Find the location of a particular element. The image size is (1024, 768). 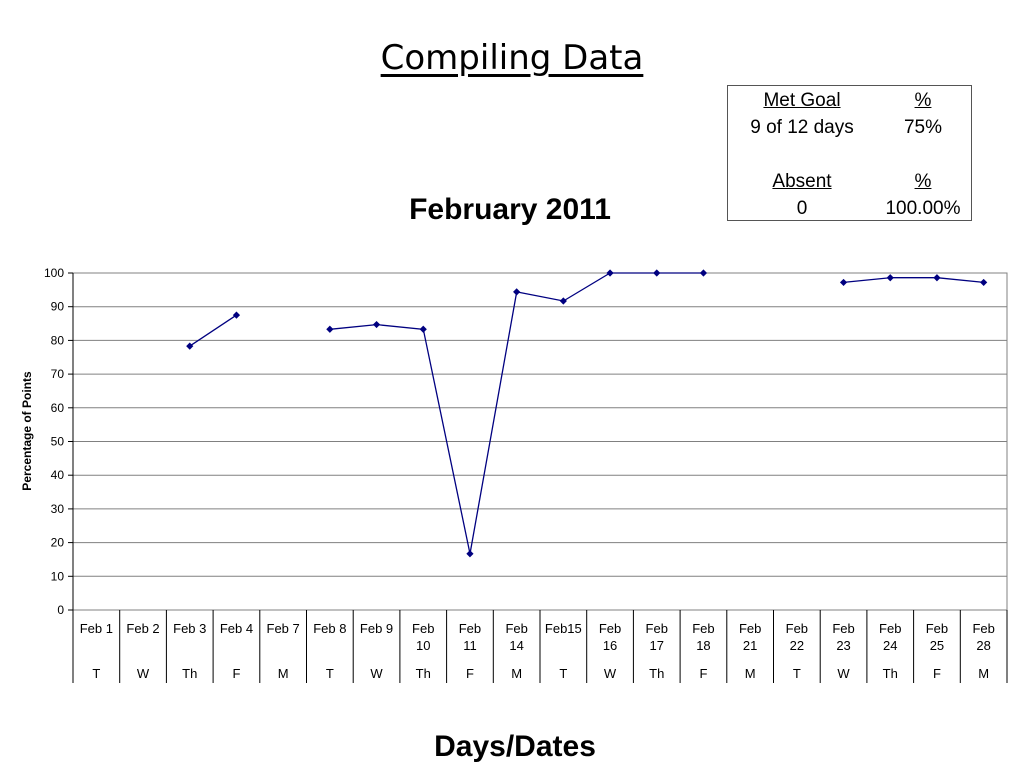

absent-label: Absent is located at coordinates (802, 181).